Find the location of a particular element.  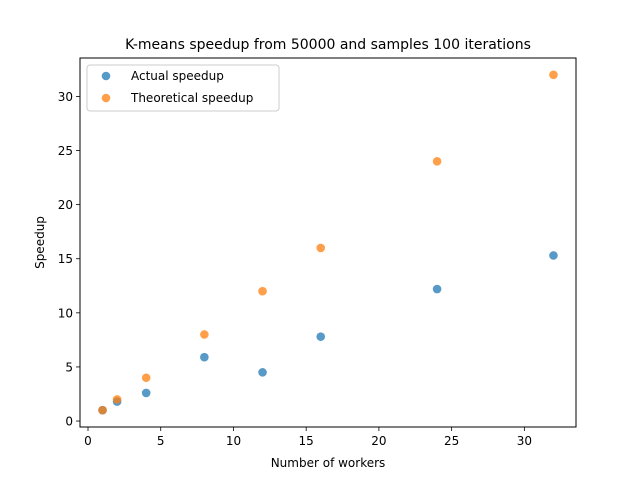

y-tick-label: 5 is located at coordinates (69, 367).